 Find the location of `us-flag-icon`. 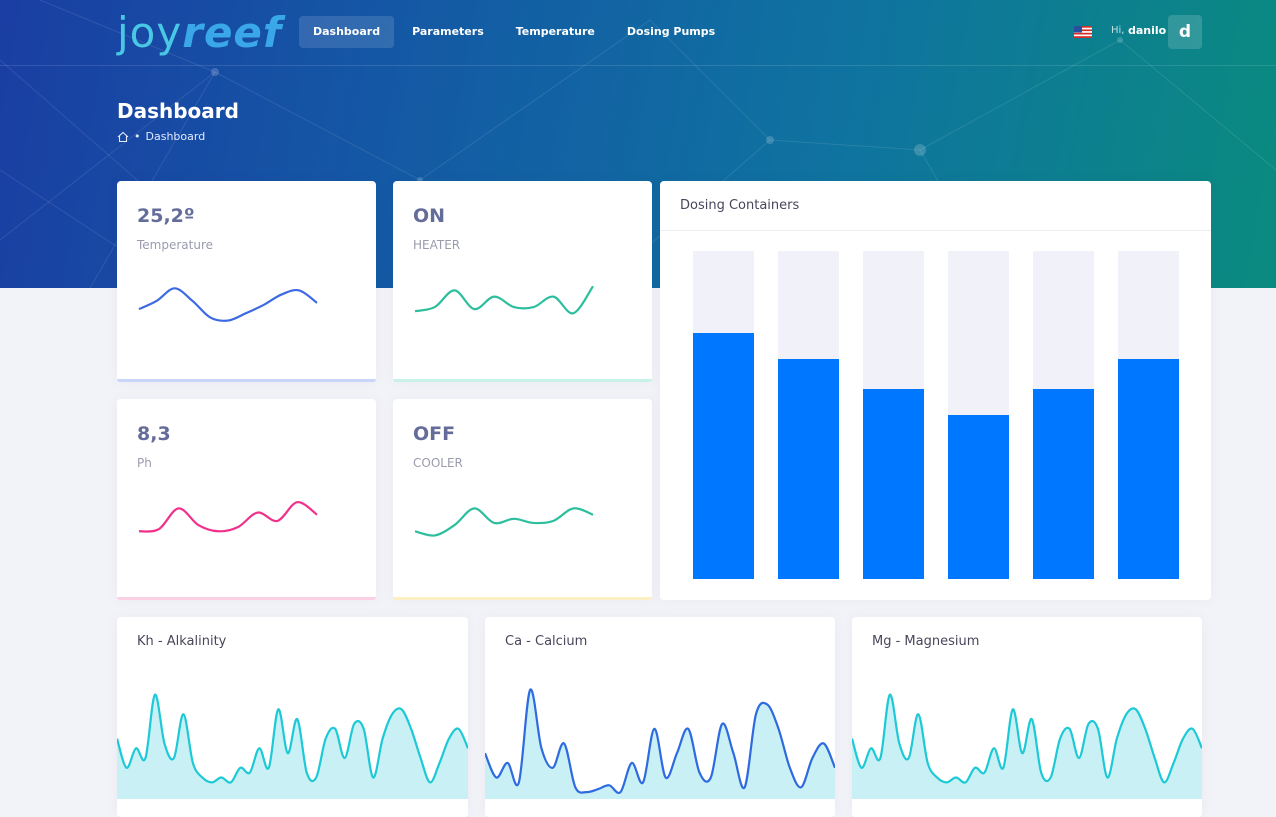

us-flag-icon is located at coordinates (1083, 32).